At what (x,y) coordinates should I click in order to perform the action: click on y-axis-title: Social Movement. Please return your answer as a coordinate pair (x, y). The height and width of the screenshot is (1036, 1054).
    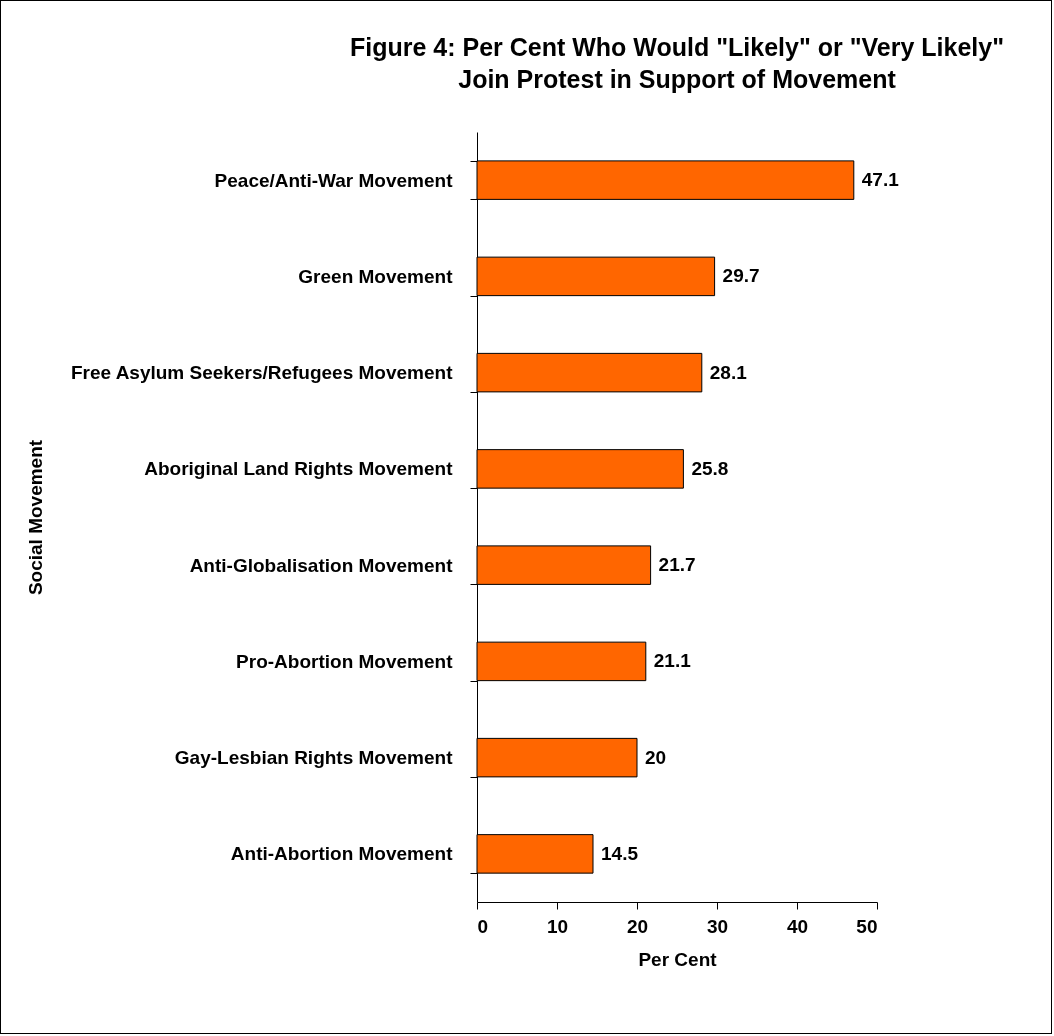
    Looking at the image, I should click on (36, 517).